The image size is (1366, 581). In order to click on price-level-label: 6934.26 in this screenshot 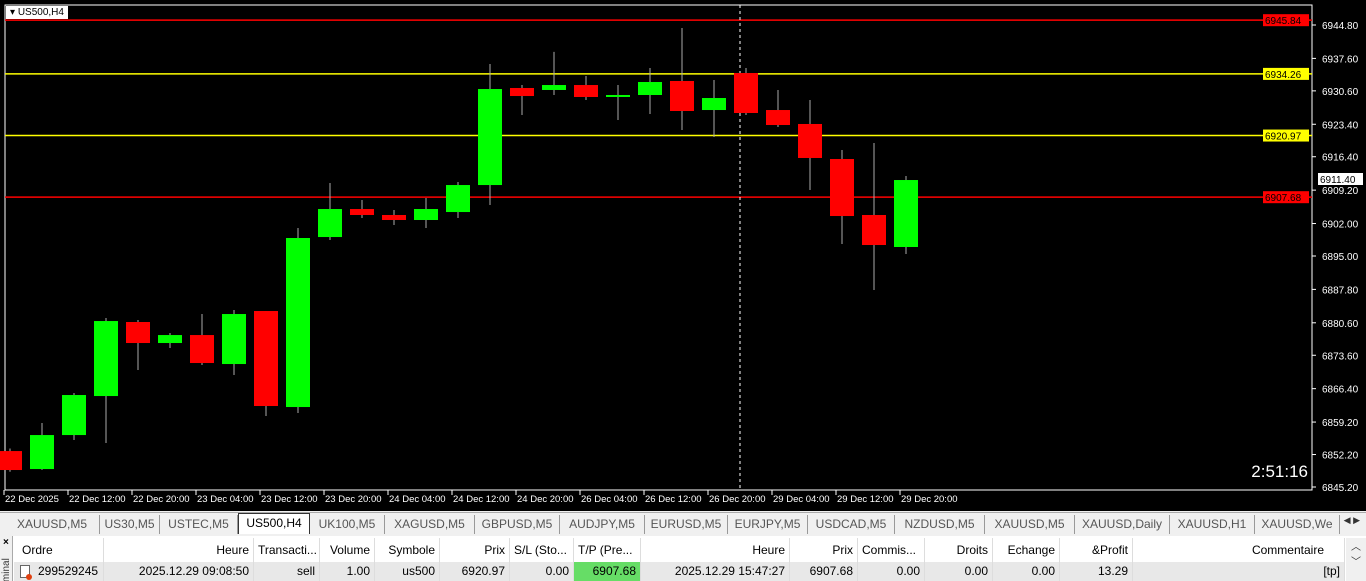, I will do `click(1283, 75)`.